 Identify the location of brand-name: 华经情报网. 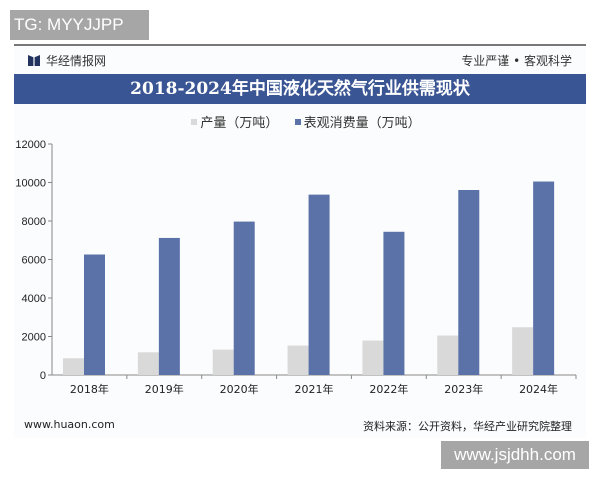
(76, 61).